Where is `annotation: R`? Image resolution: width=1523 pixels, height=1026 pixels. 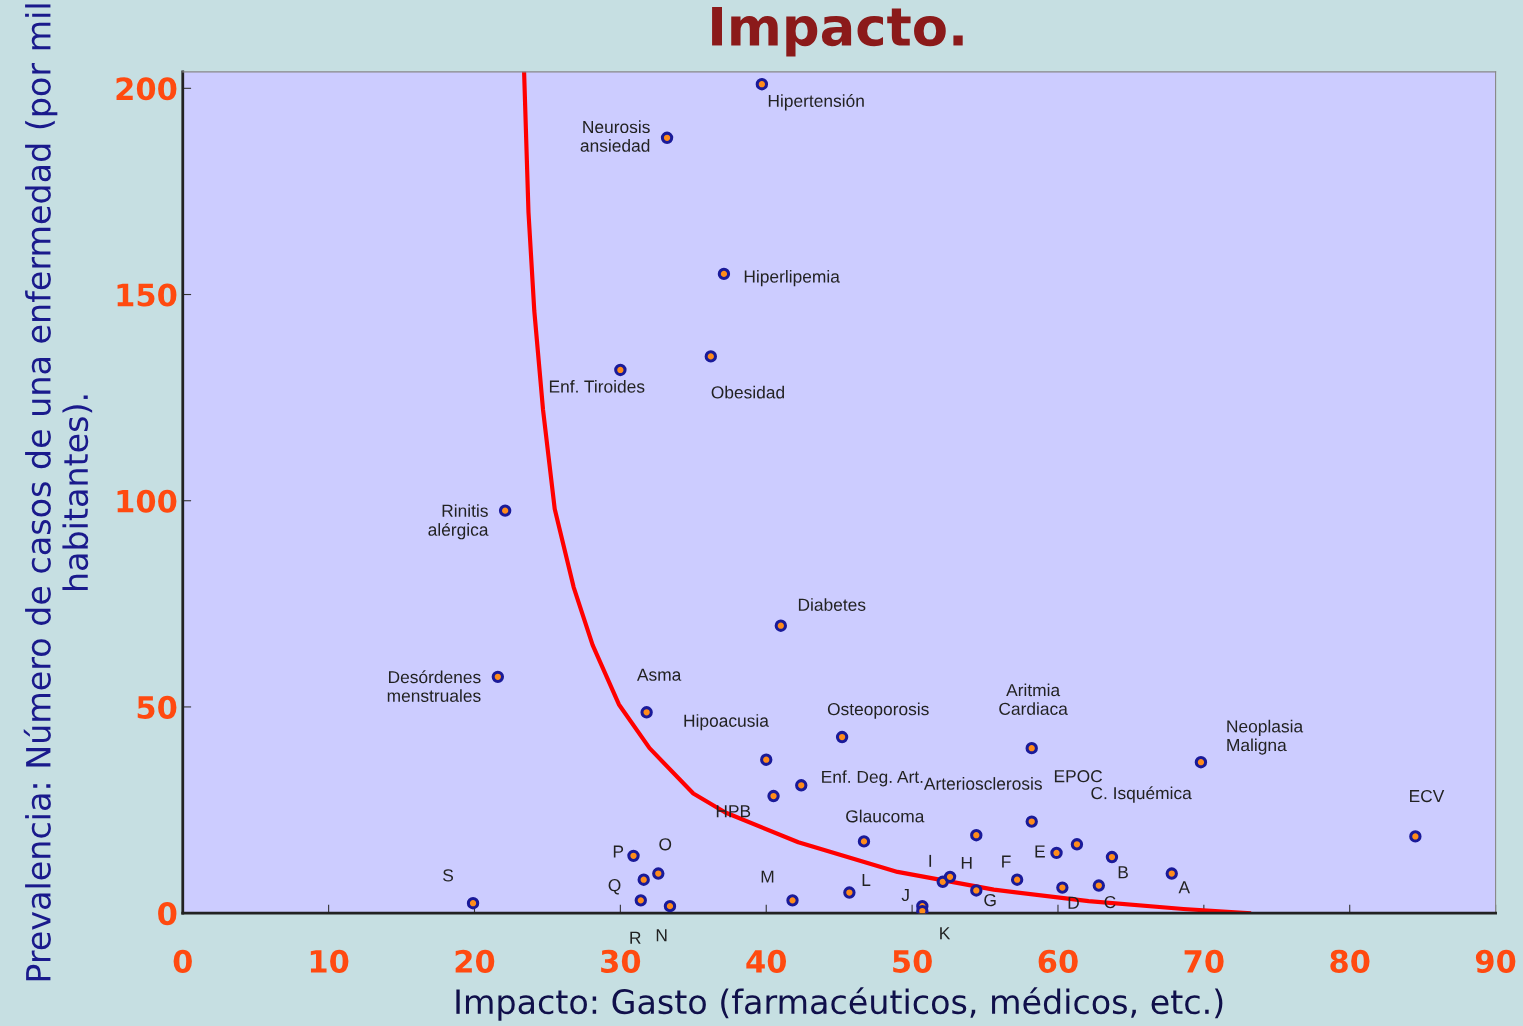 annotation: R is located at coordinates (635, 937).